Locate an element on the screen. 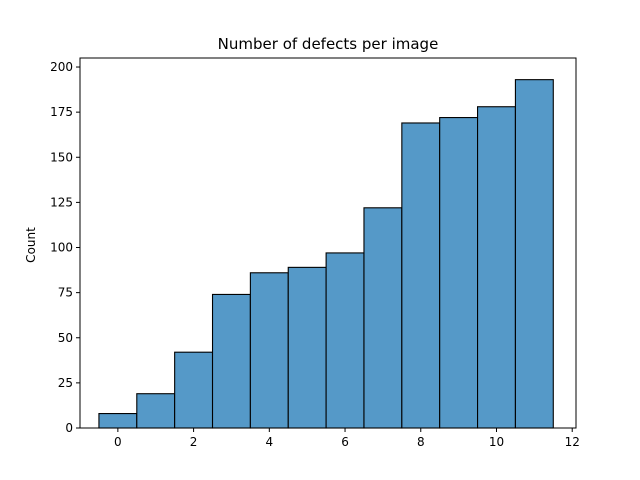  x-tick-label: 4 is located at coordinates (269, 442).